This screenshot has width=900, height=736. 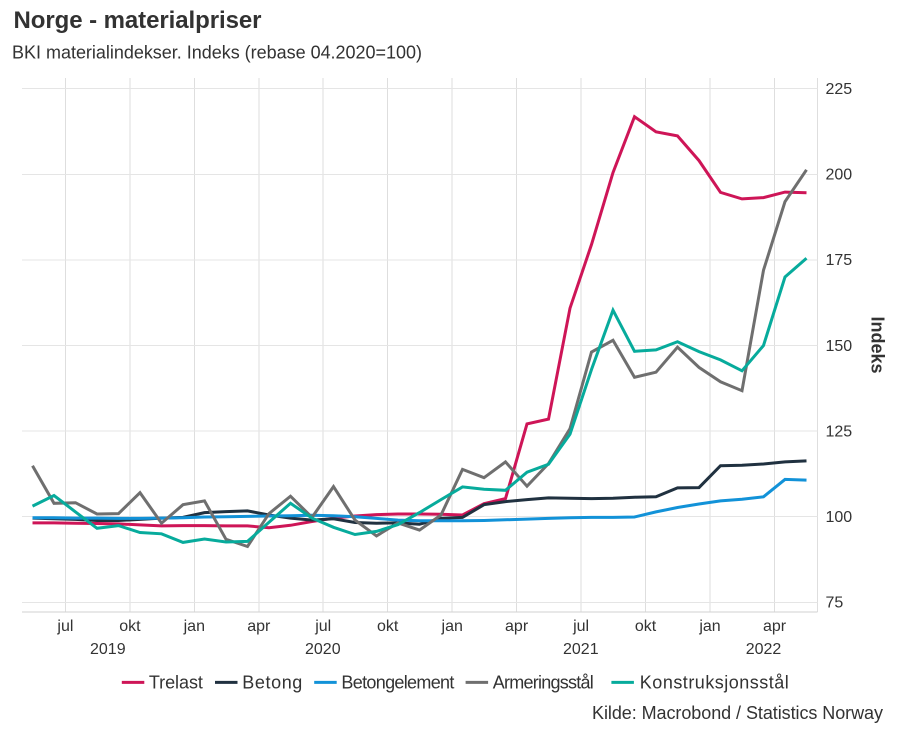 I want to click on svg-text: Betong, so click(x=272, y=682).